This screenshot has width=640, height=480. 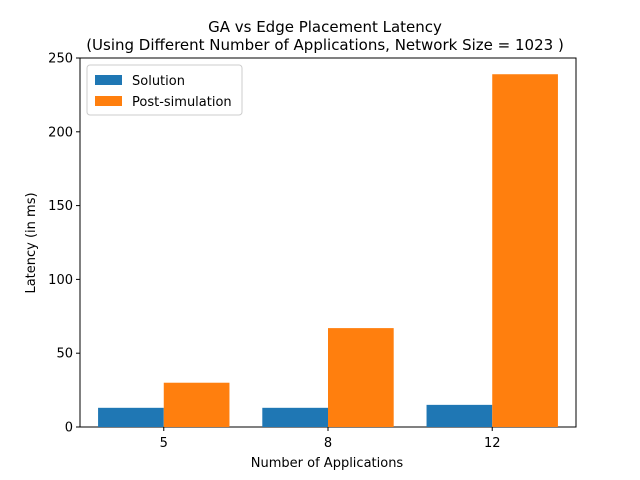 I want to click on x-axis-label: Number of Applications, so click(x=327, y=463).